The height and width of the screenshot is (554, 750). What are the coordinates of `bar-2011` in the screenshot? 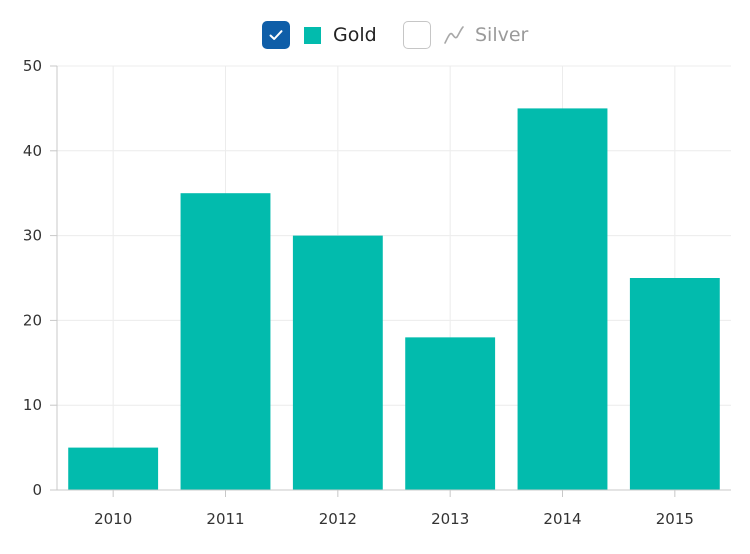 It's located at (225, 341).